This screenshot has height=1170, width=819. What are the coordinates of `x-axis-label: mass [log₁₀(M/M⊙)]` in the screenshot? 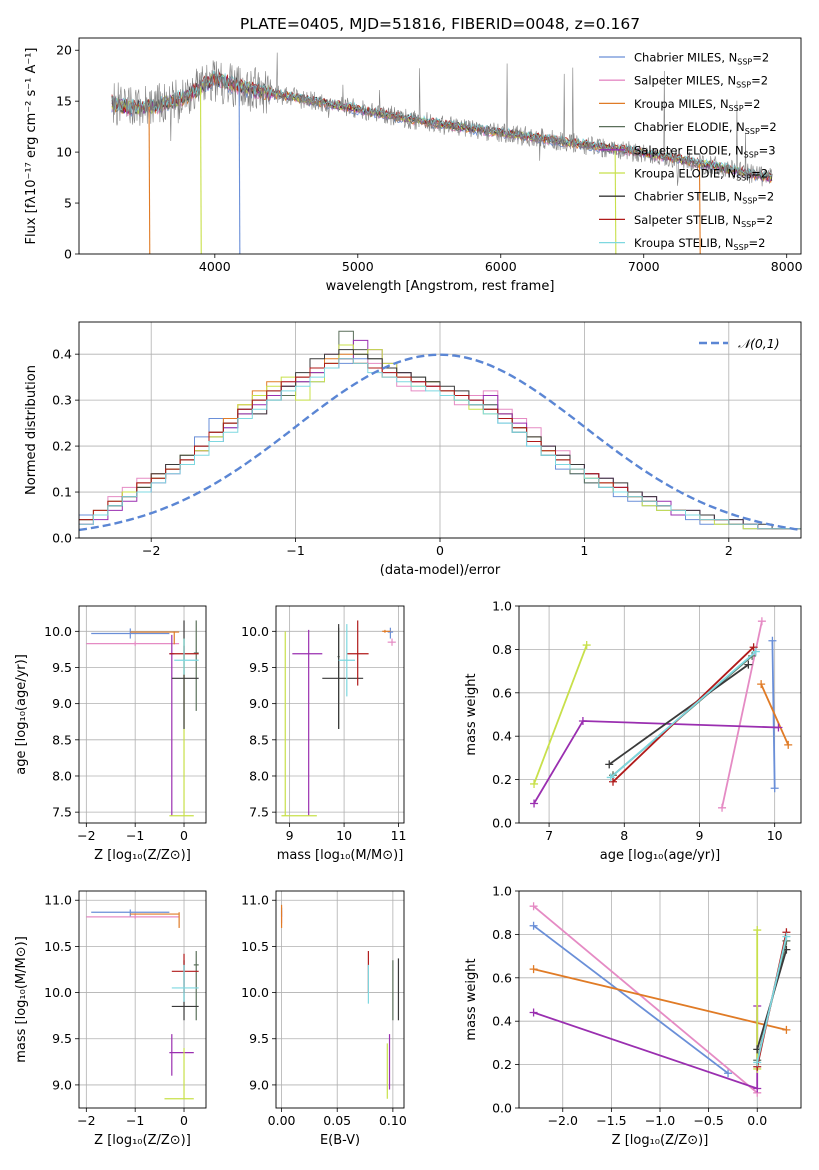 It's located at (340, 855).